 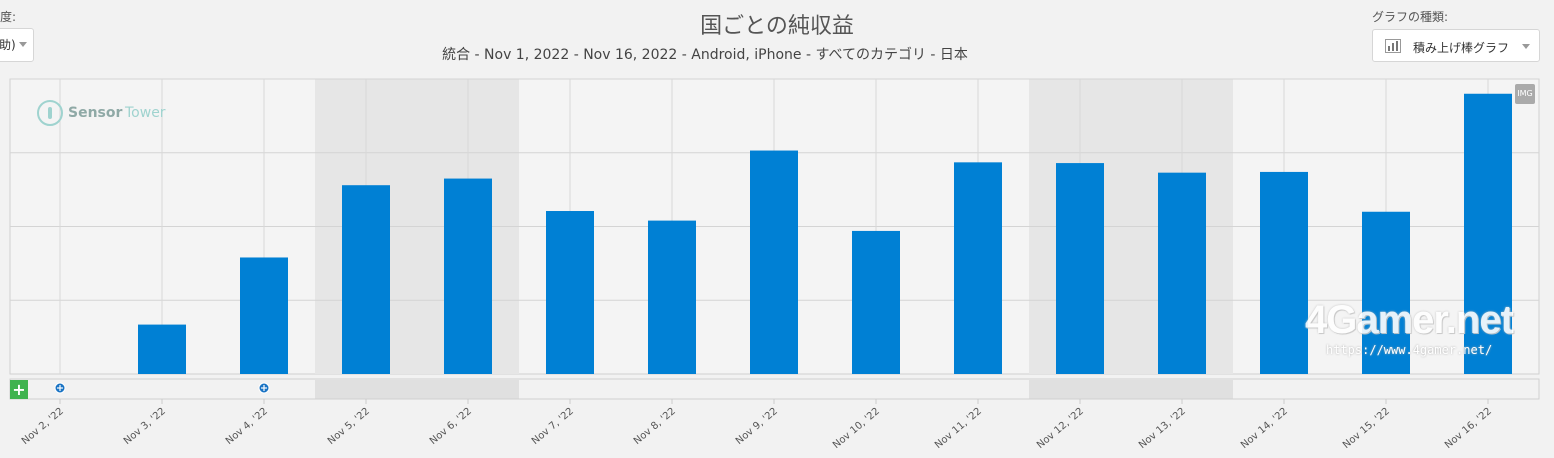 I want to click on x-tick-label: Nov 8, '22, so click(x=655, y=426).